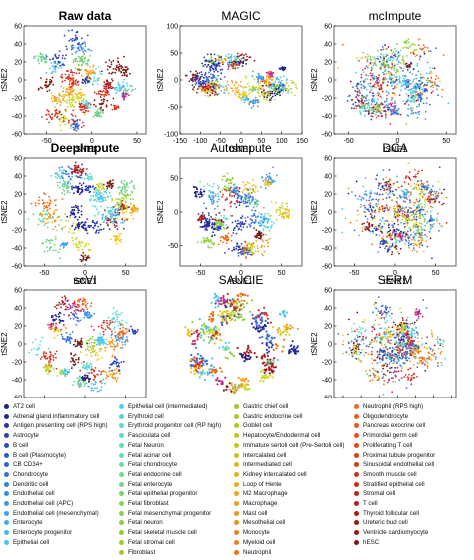  What do you see at coordinates (327, 134) in the screenshot?
I see `y-tick-label: -60` at bounding box center [327, 134].